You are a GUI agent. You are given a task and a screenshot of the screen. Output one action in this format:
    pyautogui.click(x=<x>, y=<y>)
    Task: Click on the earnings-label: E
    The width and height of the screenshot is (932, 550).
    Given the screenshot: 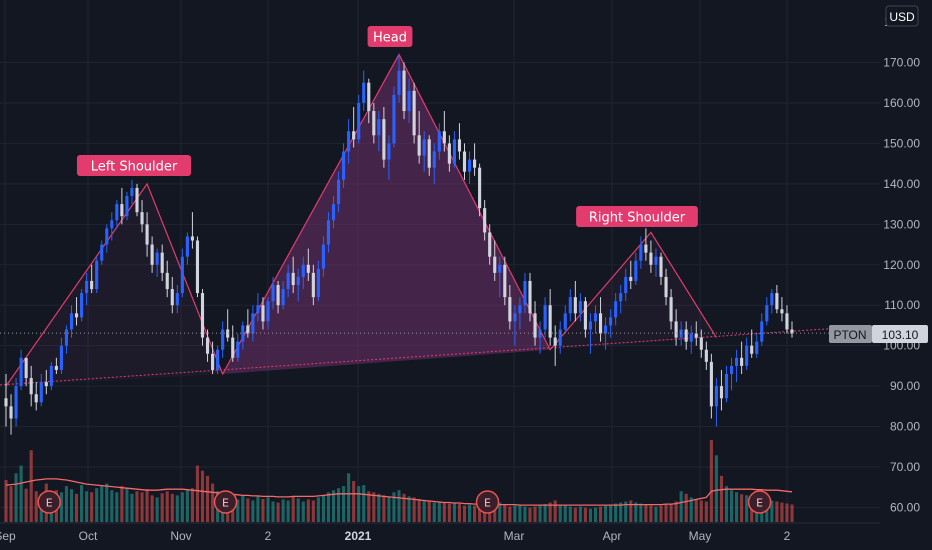 What is the action you would take?
    pyautogui.click(x=759, y=503)
    